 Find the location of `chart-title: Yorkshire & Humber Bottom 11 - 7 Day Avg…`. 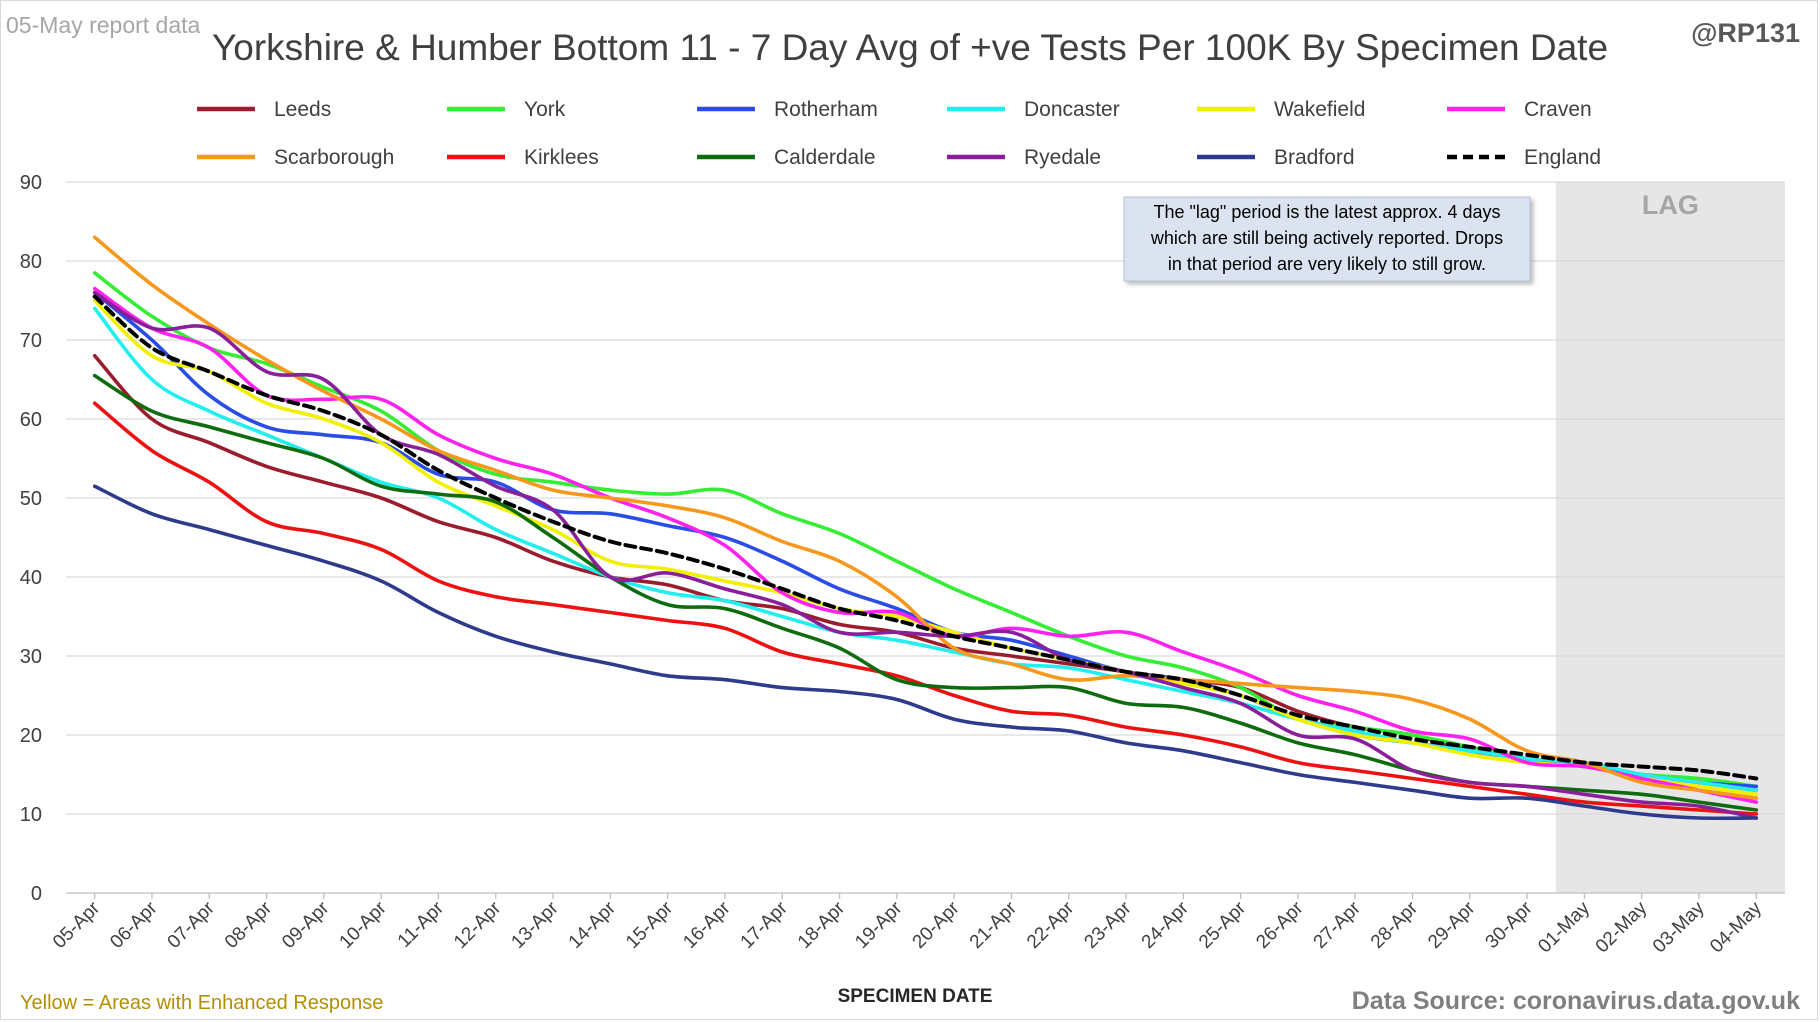

chart-title: Yorkshire & Humber Bottom 11 - 7 Day Avg… is located at coordinates (910, 47).